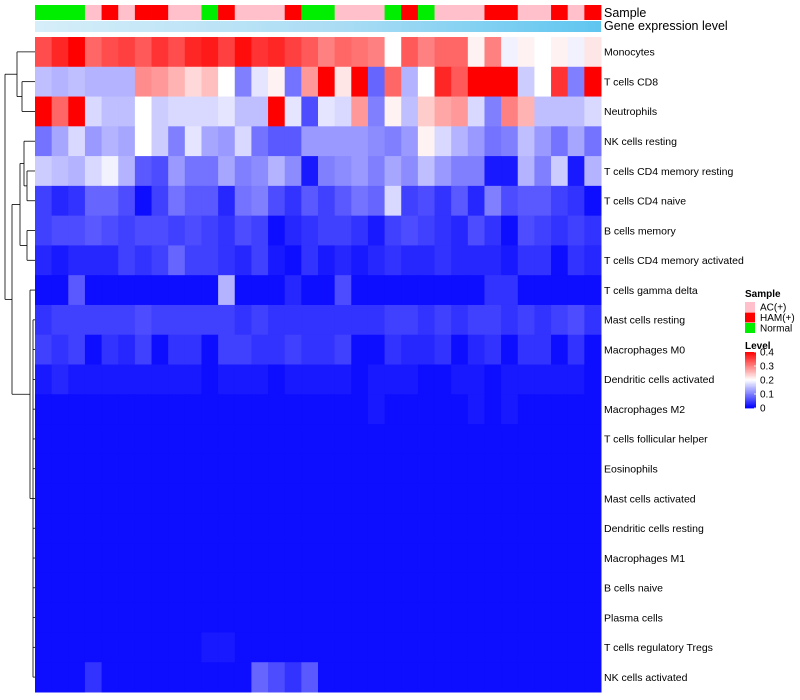  I want to click on row-label: B cells memory, so click(640, 231).